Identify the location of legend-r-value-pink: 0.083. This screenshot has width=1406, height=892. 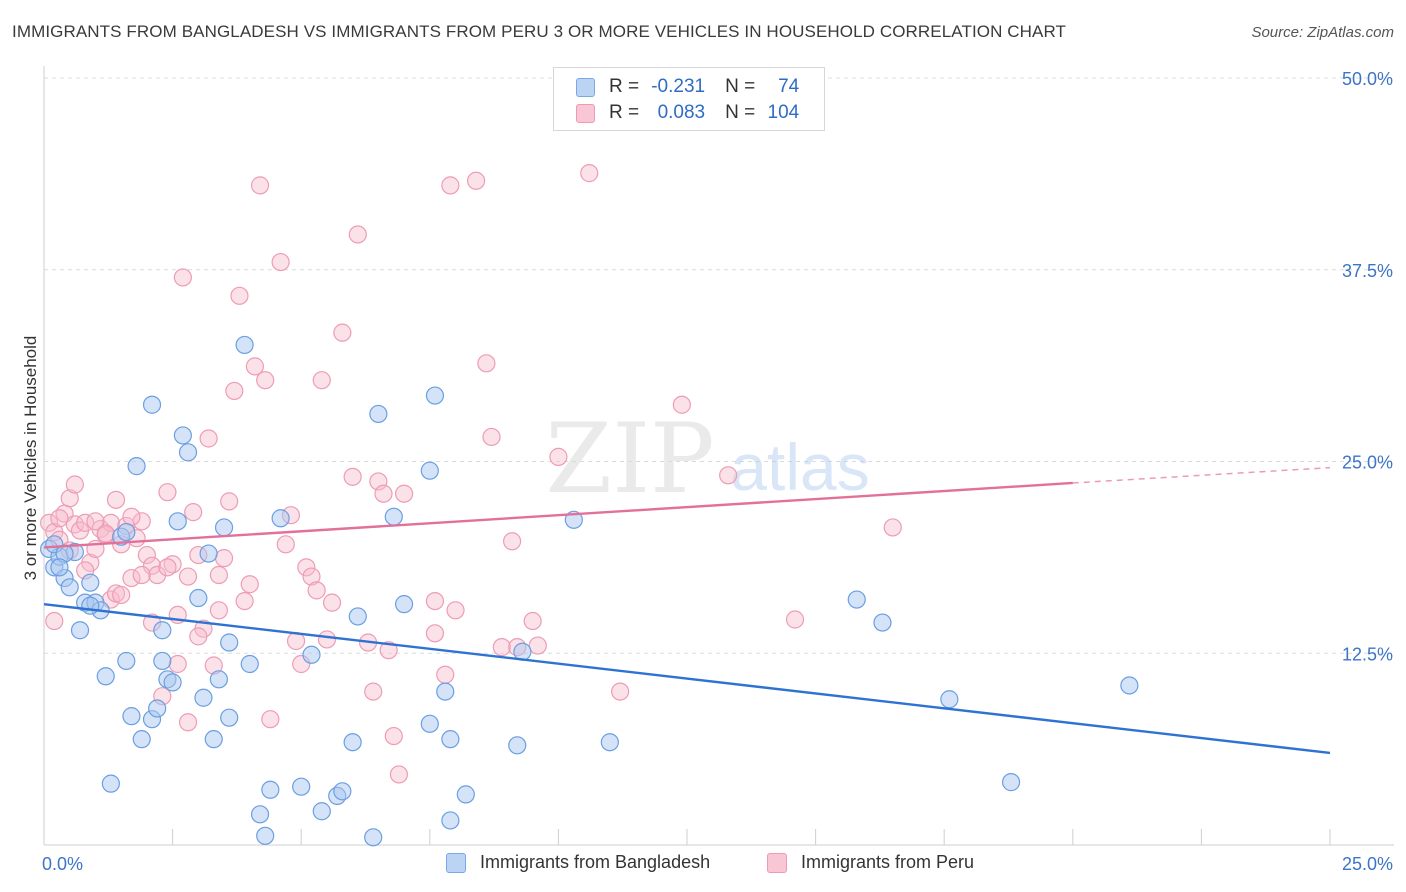
(681, 112).